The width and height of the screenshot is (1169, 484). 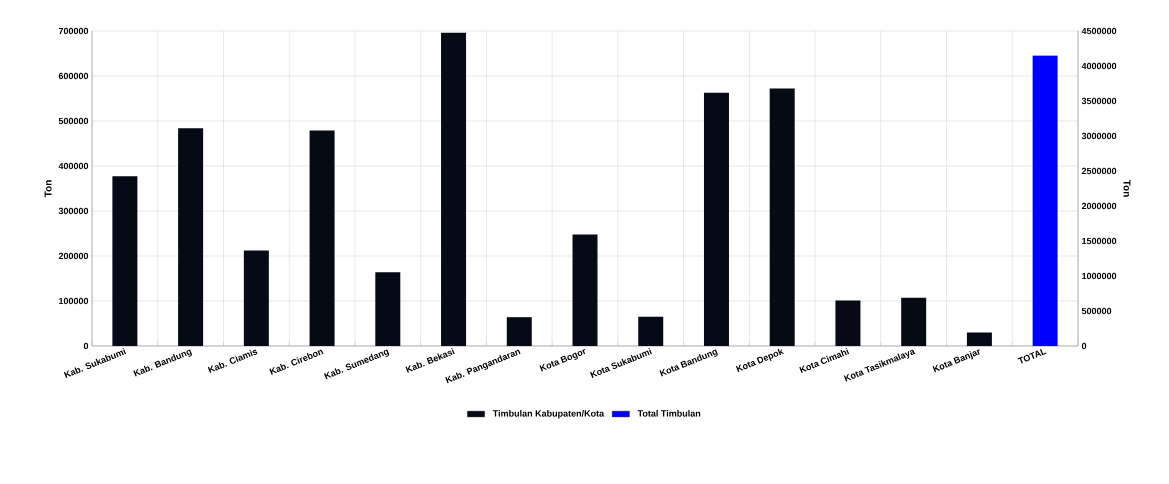 I want to click on x-tick-label: Kota Banjar, so click(x=956, y=361).